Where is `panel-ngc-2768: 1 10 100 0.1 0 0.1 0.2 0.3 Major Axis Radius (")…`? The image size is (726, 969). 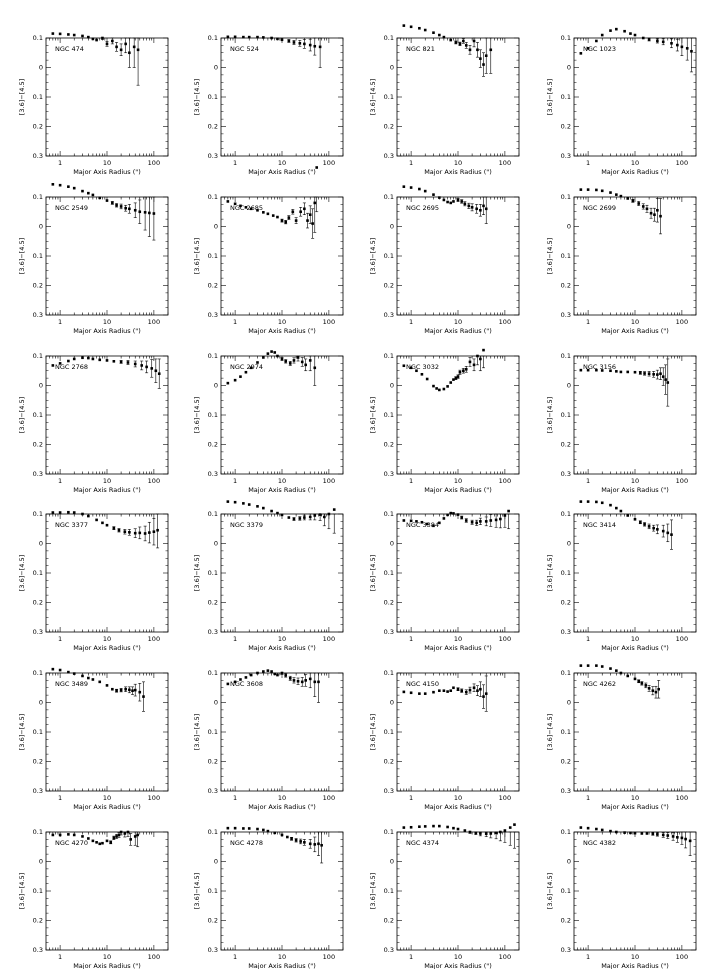
panel-ngc-2768: 1 10 100 0.1 0 0.1 0.2 0.3 Major Axis Radius (")… is located at coordinates (93, 423).